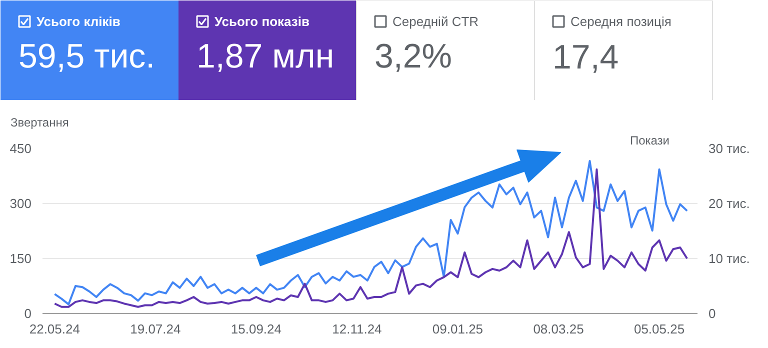 This screenshot has width=768, height=348. What do you see at coordinates (712, 313) in the screenshot?
I see `y2-tick-label: 0` at bounding box center [712, 313].